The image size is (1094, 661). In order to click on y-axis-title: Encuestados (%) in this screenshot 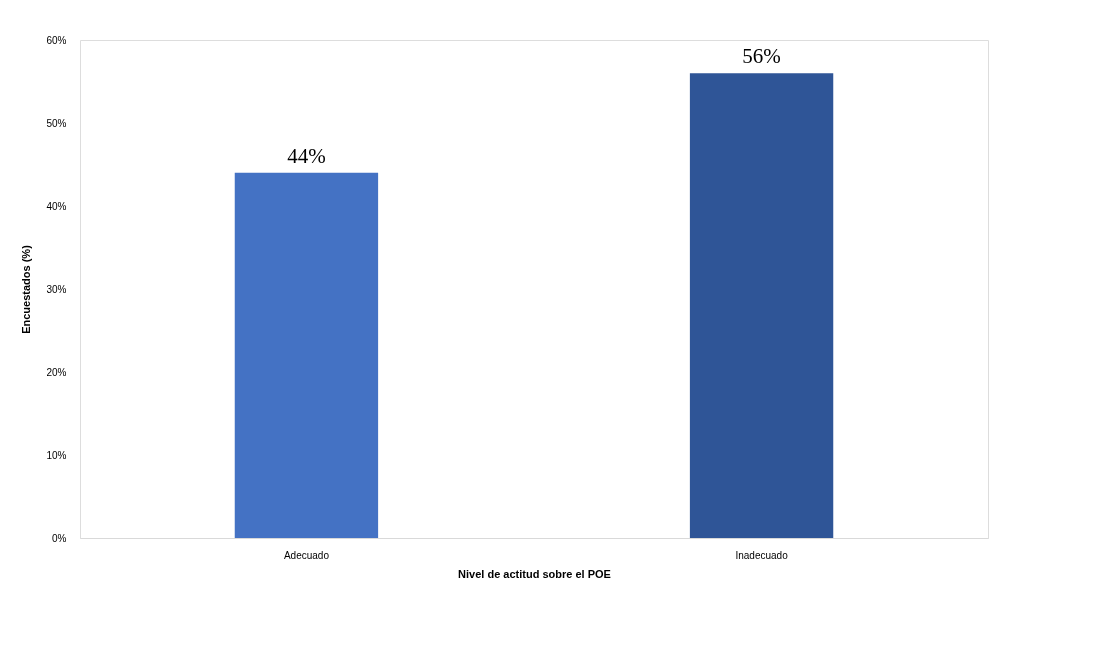, I will do `click(26, 289)`.